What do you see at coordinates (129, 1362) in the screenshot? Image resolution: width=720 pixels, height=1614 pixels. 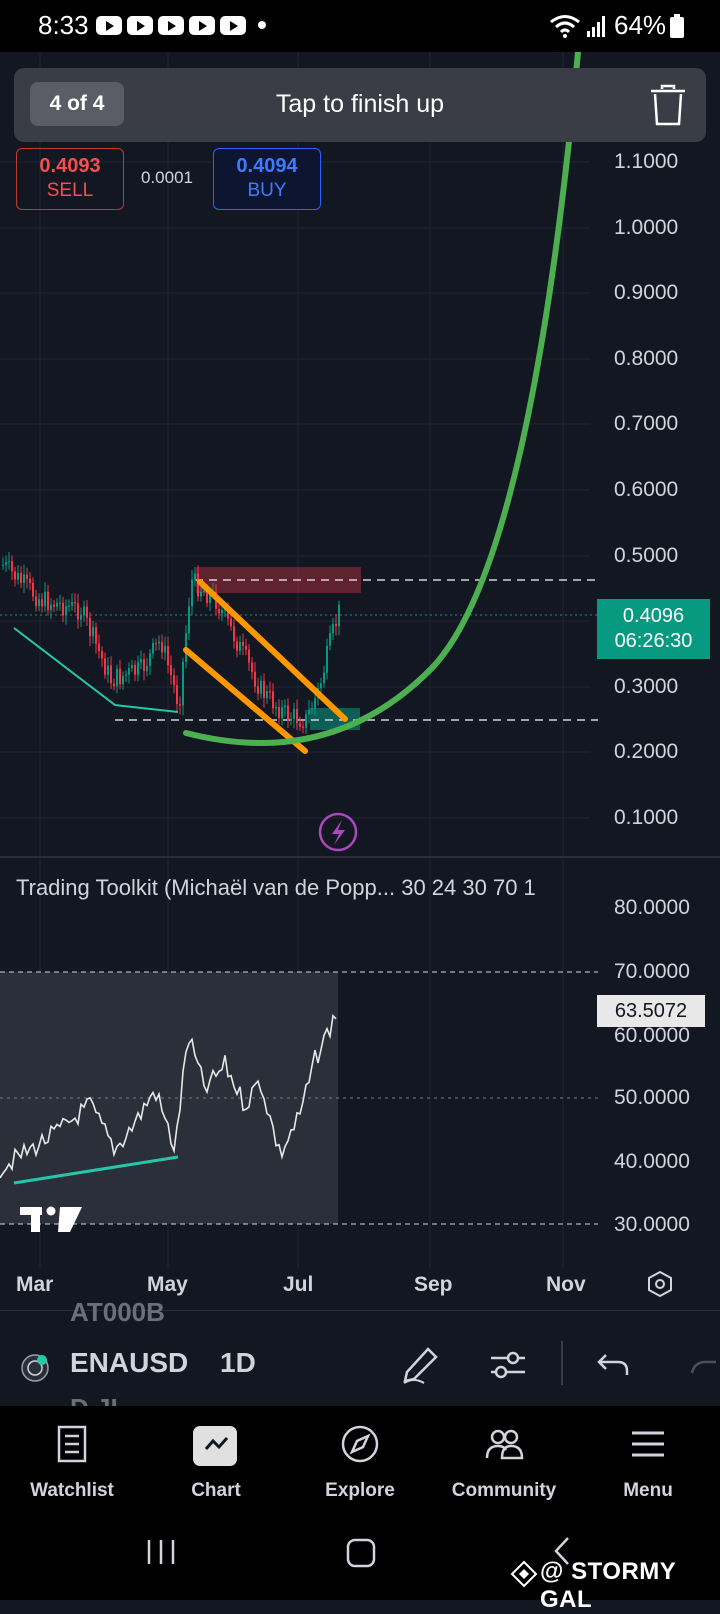 I see `symbol-name: ENAUSD` at bounding box center [129, 1362].